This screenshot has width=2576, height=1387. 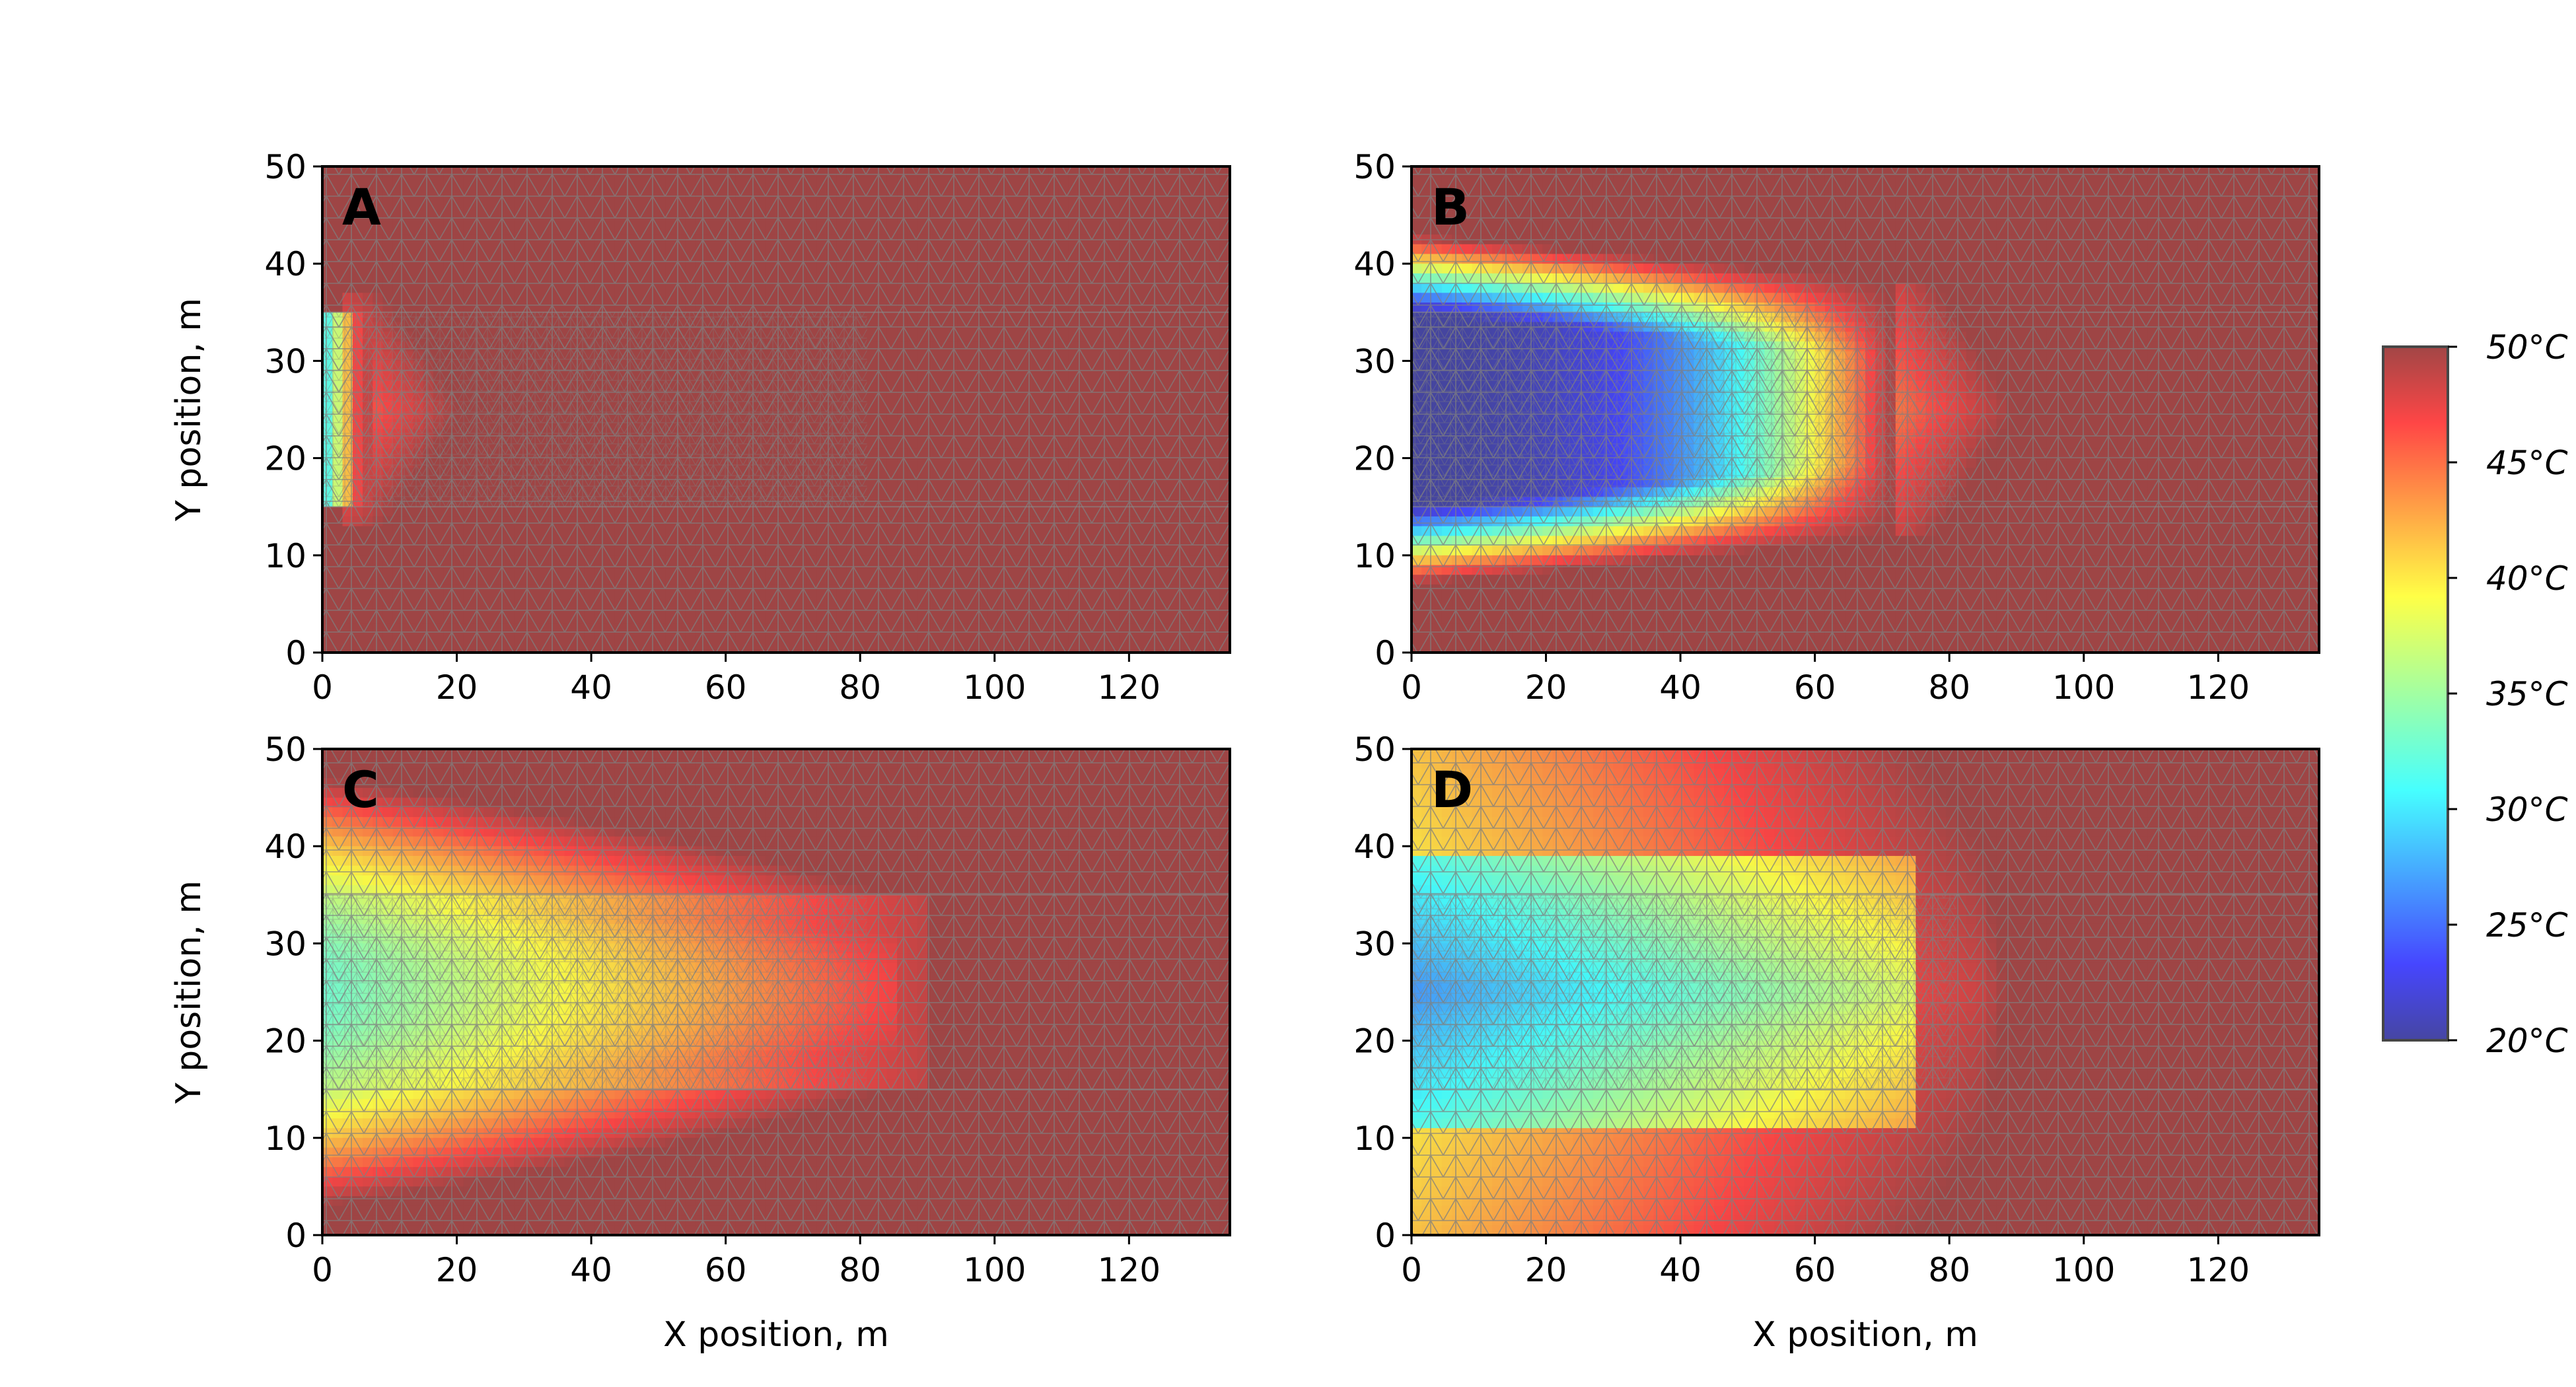 What do you see at coordinates (1452, 789) in the screenshot?
I see `panel-label: D` at bounding box center [1452, 789].